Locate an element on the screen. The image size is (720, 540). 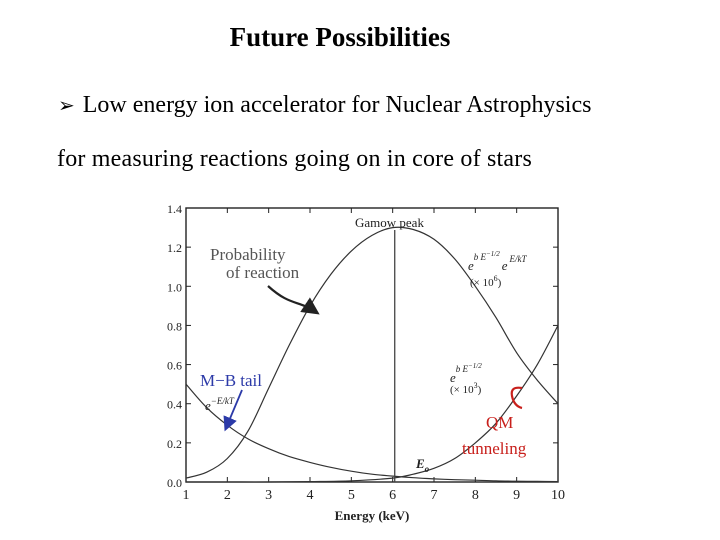
probability-arrow is located at coordinates (293, 300).